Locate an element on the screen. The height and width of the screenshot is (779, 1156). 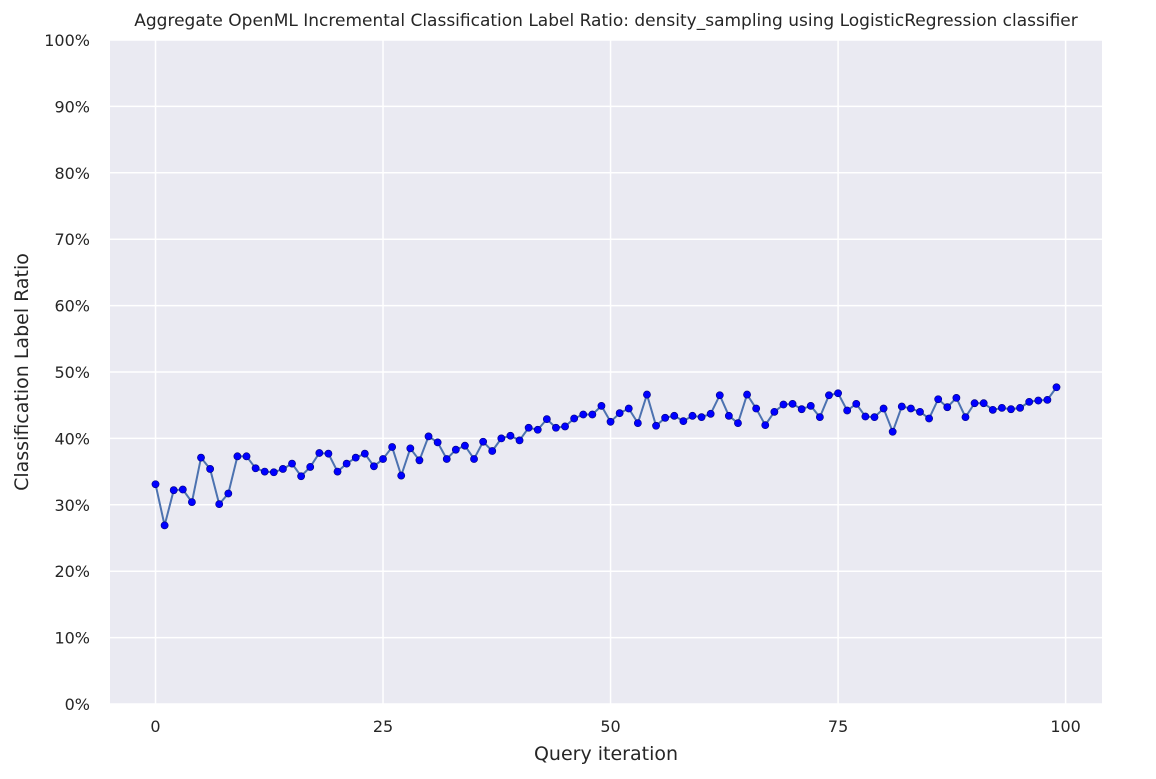
y-tick-label: 90% is located at coordinates (72, 106).